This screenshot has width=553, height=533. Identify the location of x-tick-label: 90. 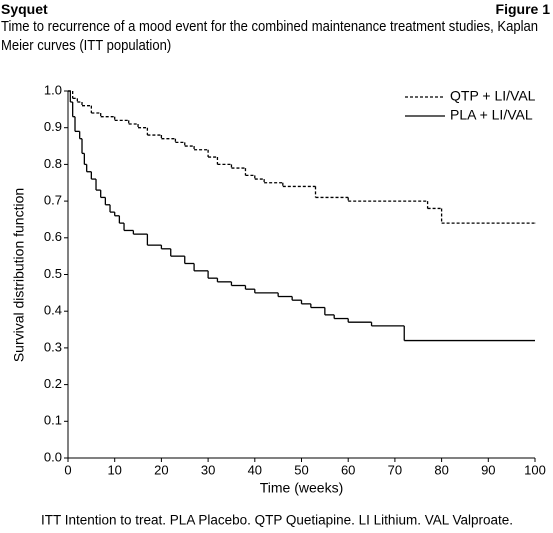
(488, 469).